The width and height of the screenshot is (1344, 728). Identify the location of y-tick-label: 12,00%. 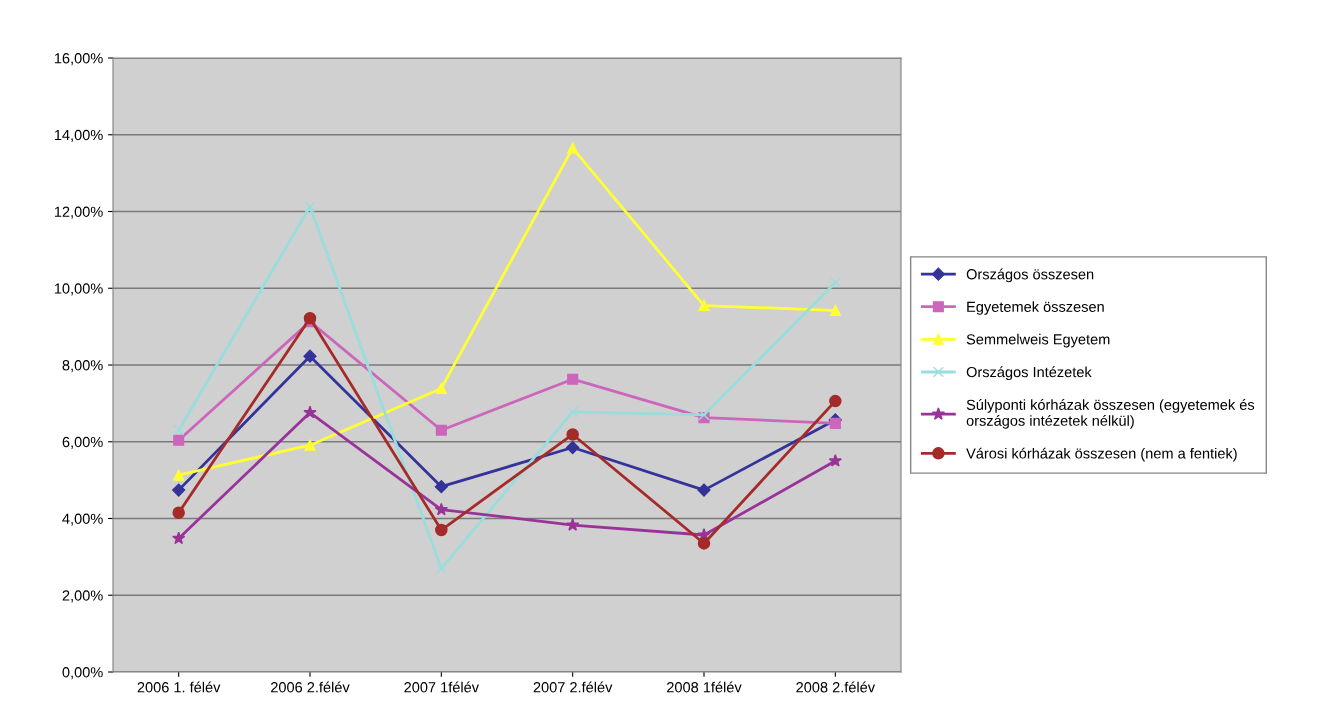
(78, 212).